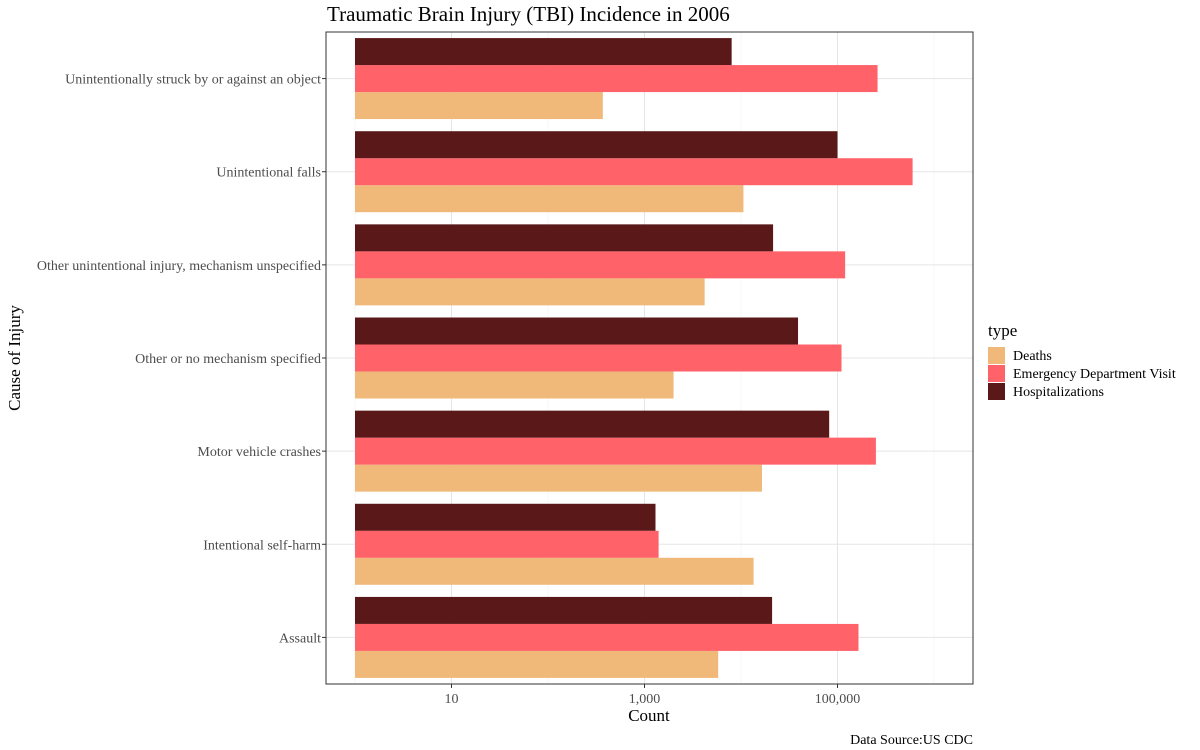 The image size is (1200, 750). What do you see at coordinates (537, 664) in the screenshot?
I see `bar-deaths-assault` at bounding box center [537, 664].